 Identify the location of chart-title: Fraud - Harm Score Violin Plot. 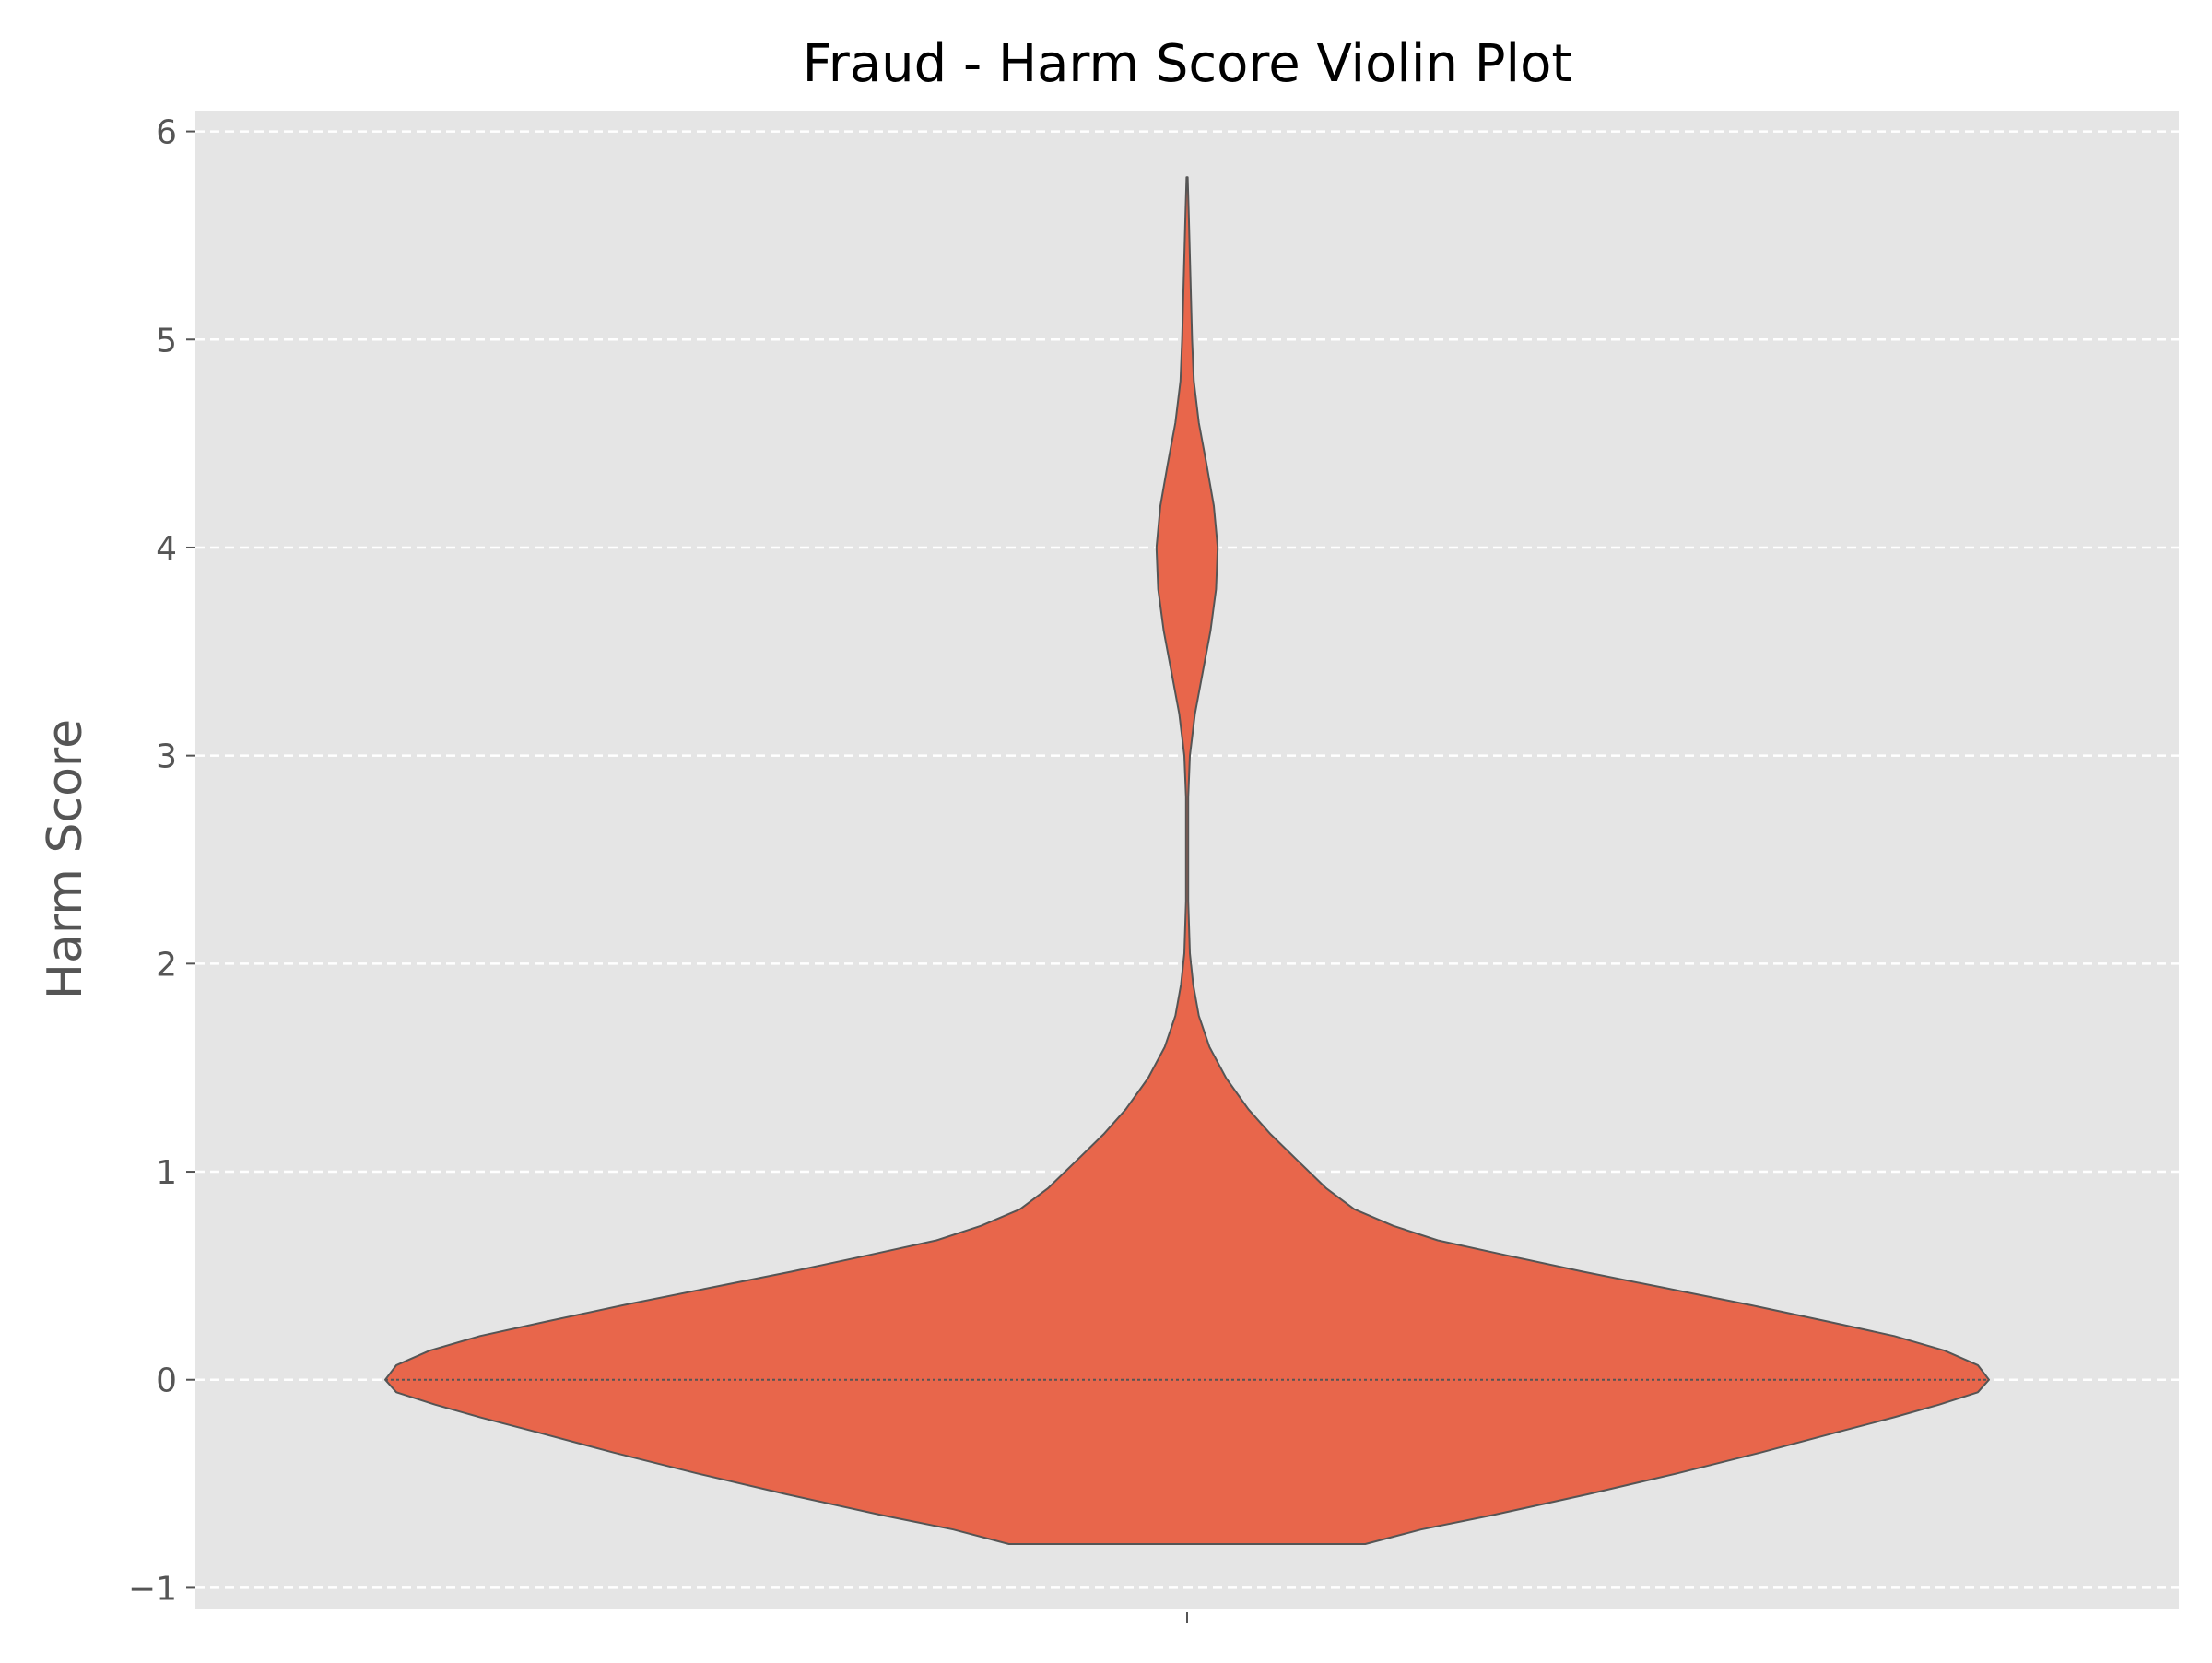
(1187, 64).